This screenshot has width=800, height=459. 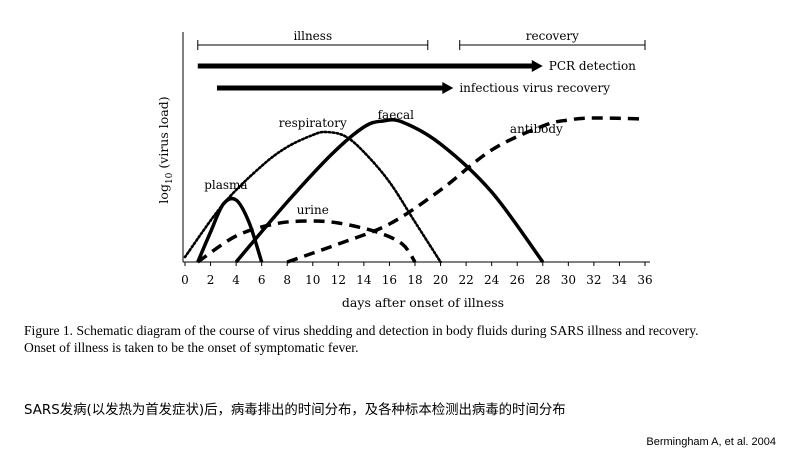 I want to click on curve-antibody, so click(x=466, y=190).